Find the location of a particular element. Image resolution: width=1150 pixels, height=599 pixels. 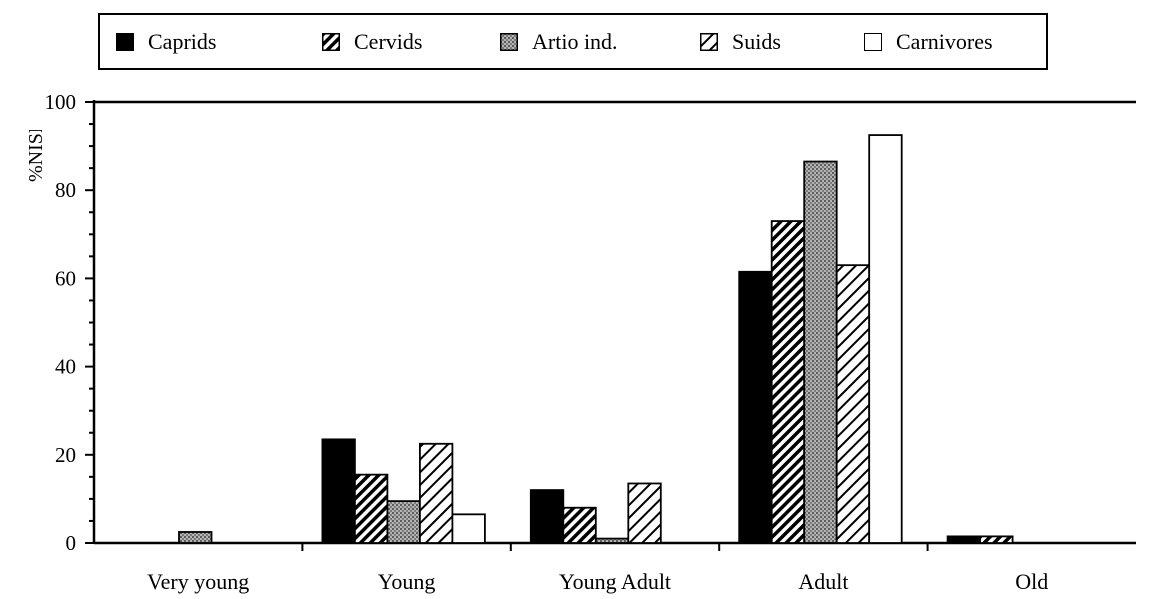

bar-cervids-old is located at coordinates (996, 539).